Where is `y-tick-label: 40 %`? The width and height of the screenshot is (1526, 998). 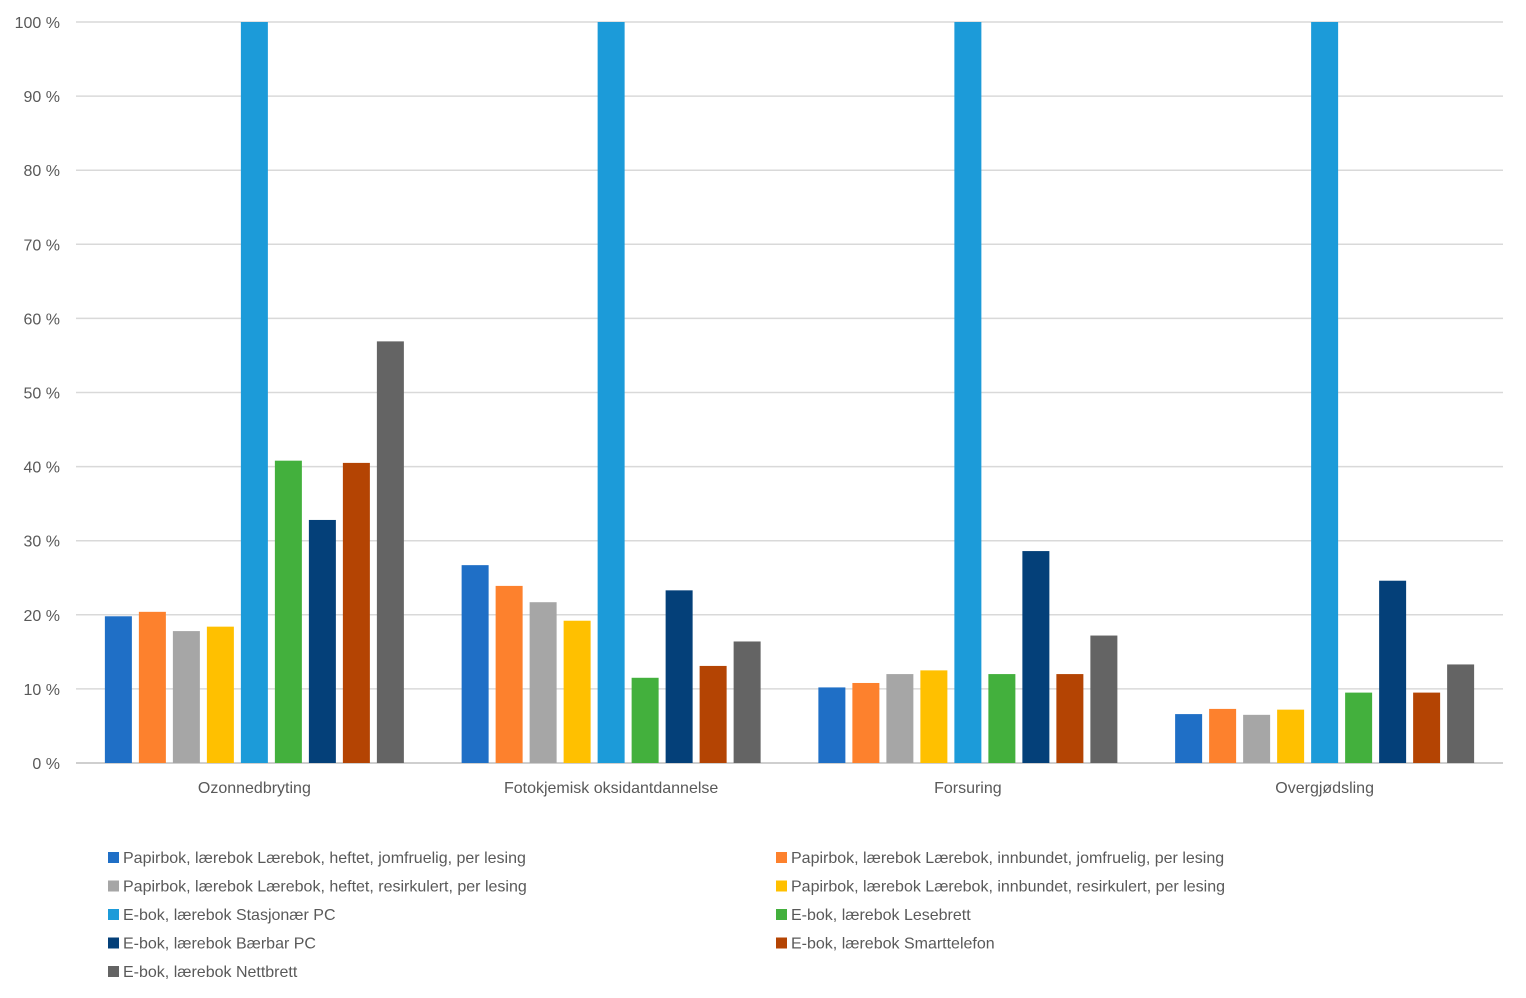
y-tick-label: 40 % is located at coordinates (42, 468).